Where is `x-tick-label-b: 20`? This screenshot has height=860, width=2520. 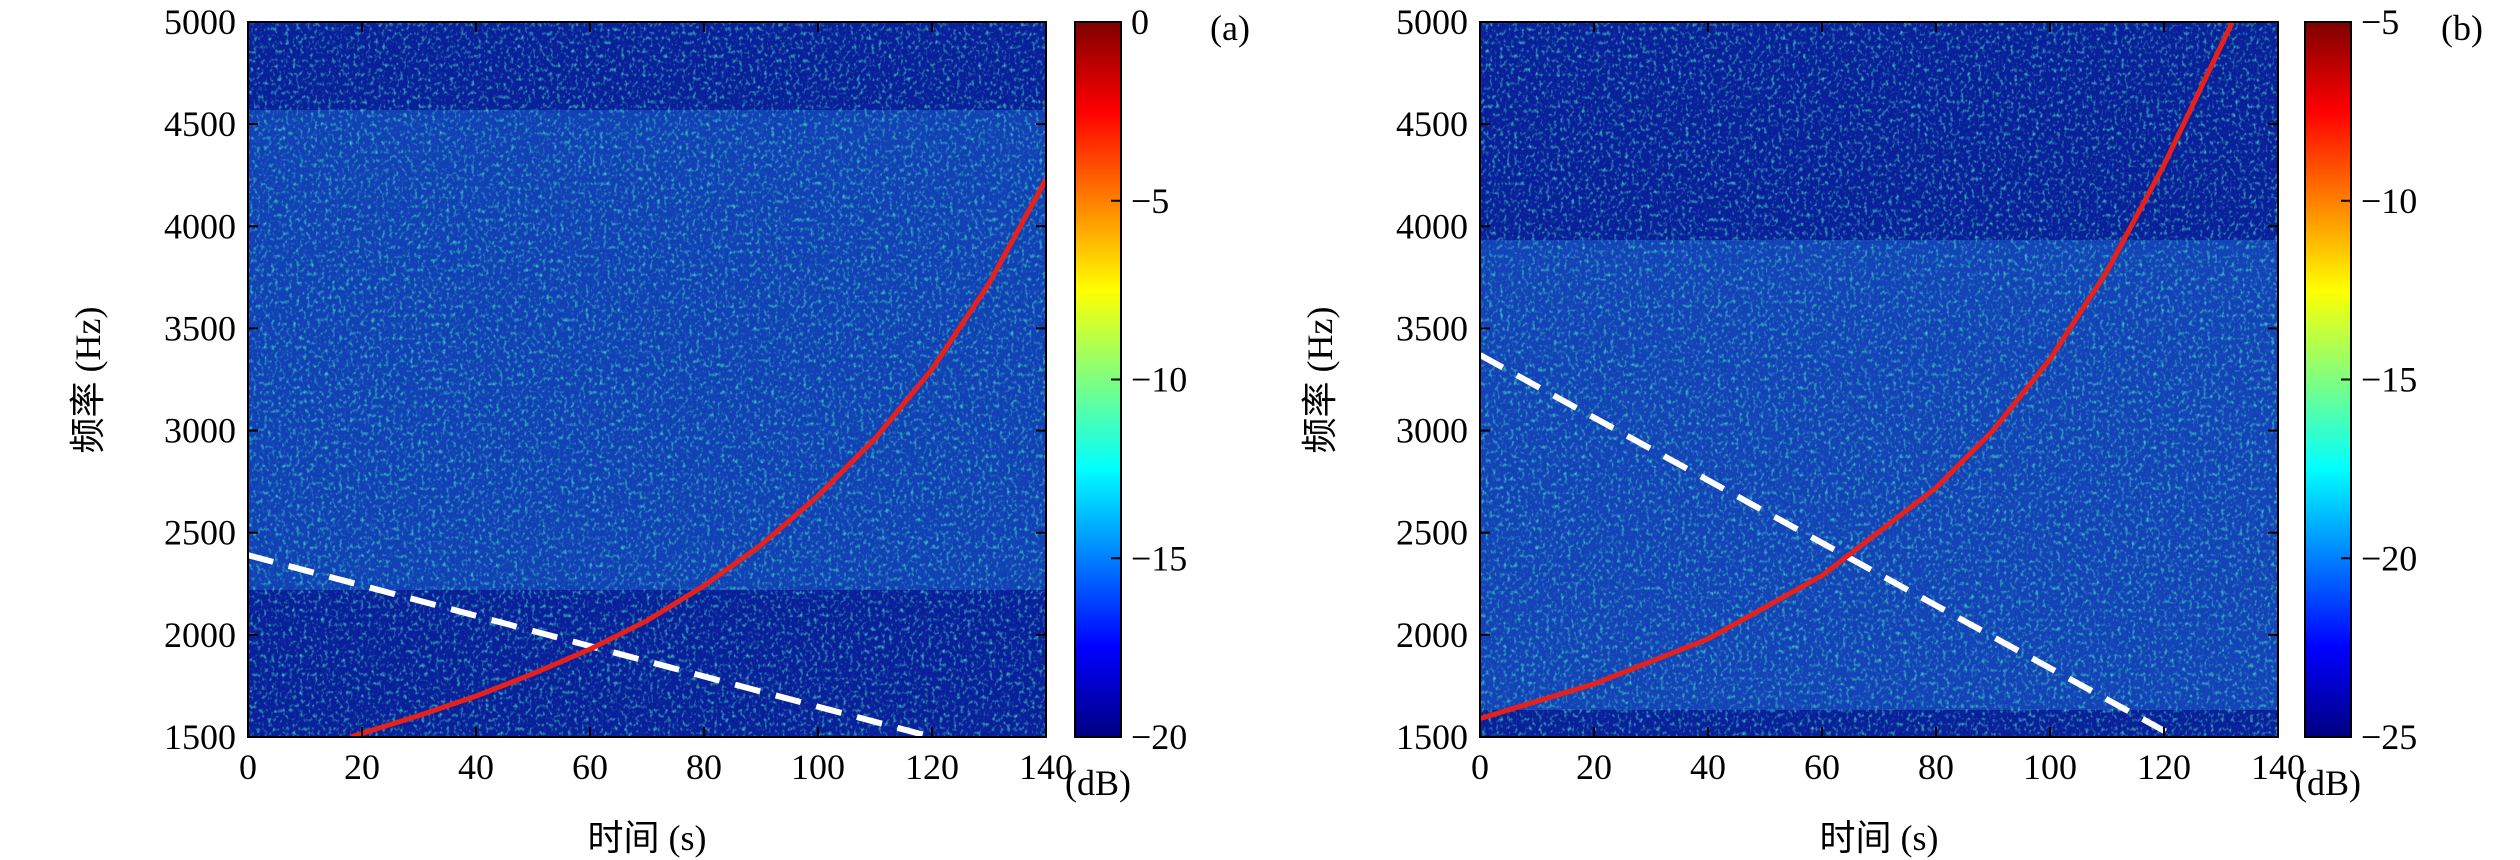 x-tick-label-b: 20 is located at coordinates (1594, 767).